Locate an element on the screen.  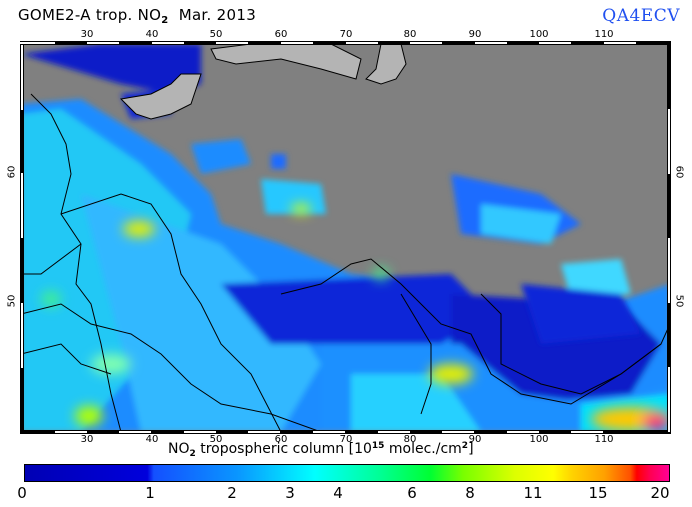
lat-tick-right: 60 is located at coordinates (679, 172).